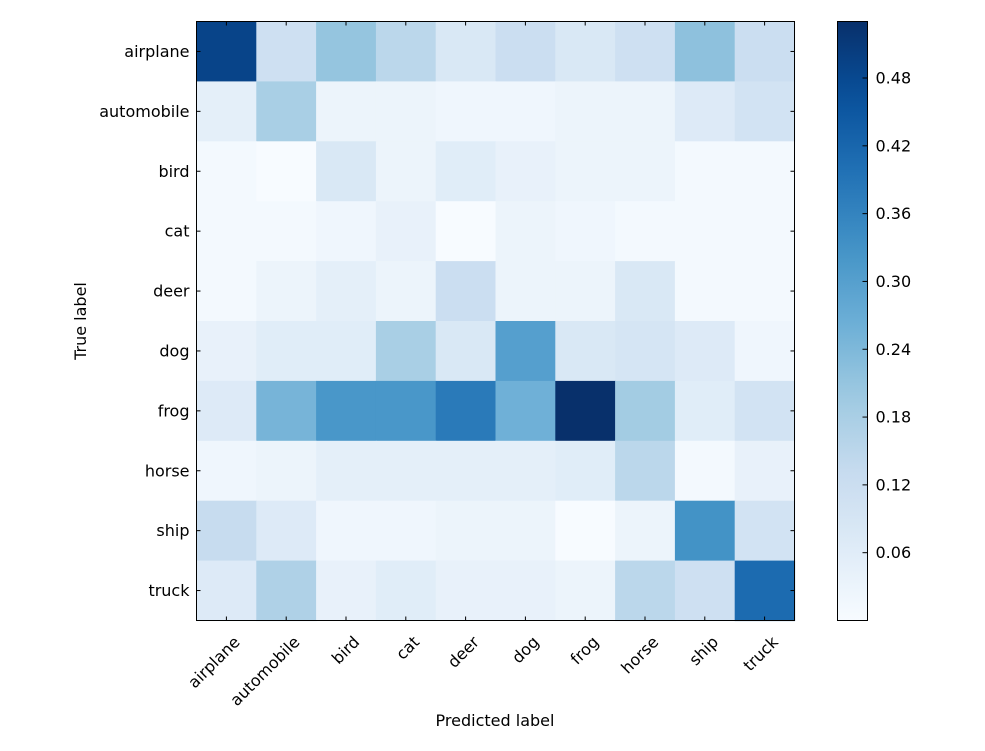 This screenshot has height=751, width=985. What do you see at coordinates (703, 650) in the screenshot?
I see `x-tick-label: ship` at bounding box center [703, 650].